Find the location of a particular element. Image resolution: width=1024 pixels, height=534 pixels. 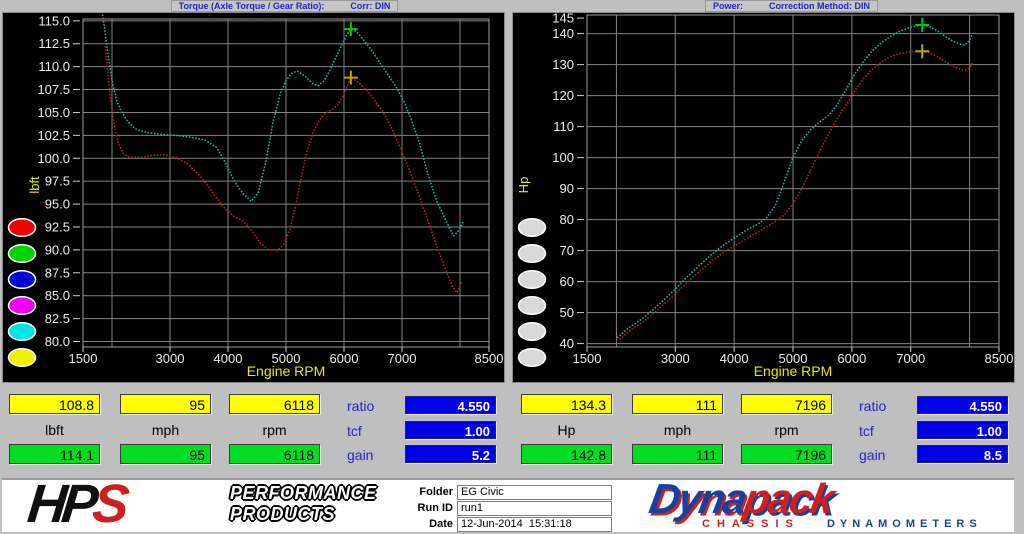

folder-field-row: Folder is located at coordinates (503, 492).